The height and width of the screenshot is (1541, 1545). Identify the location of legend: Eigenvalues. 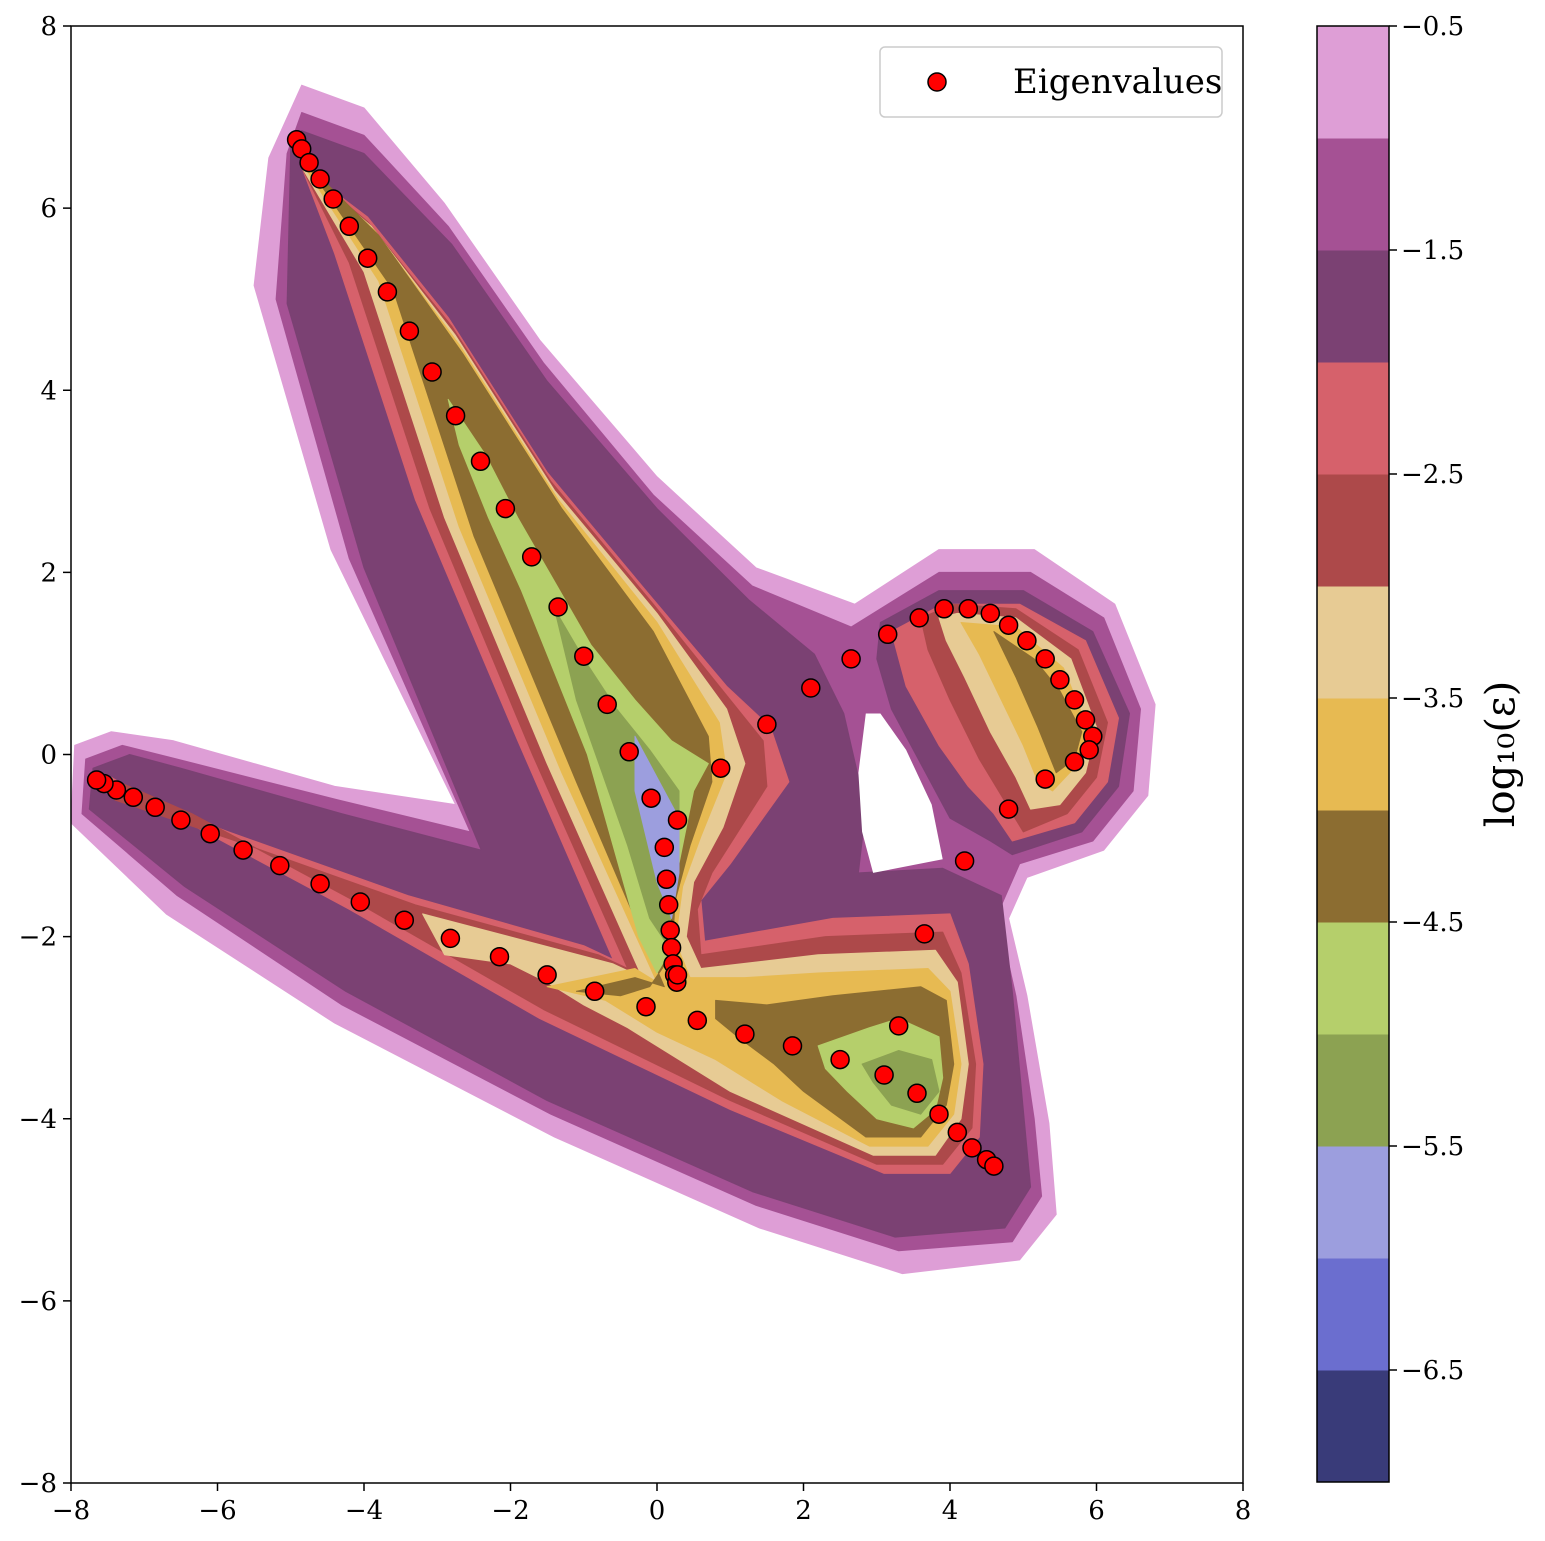
(1051, 82).